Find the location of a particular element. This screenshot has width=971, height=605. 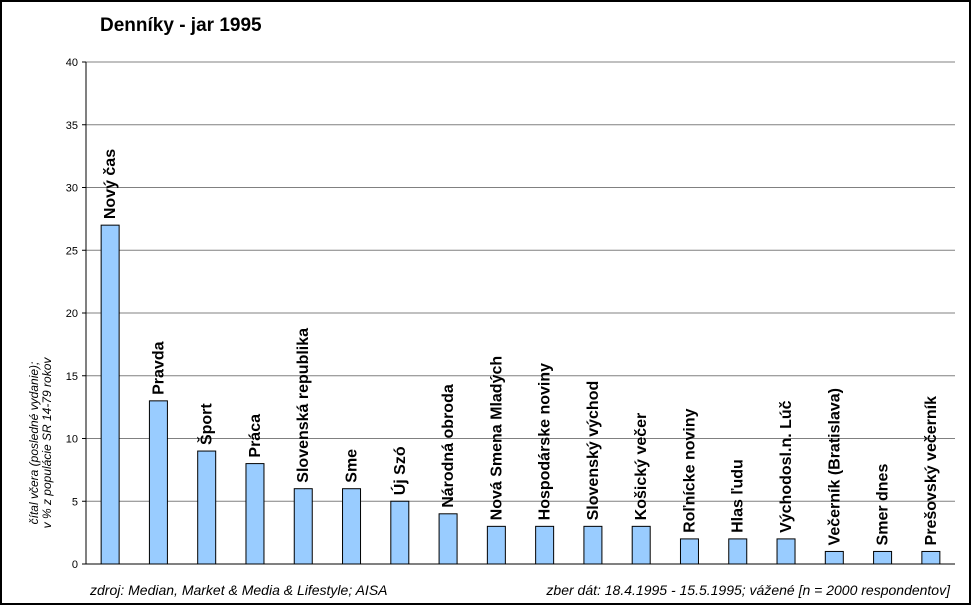

category-label: Sme is located at coordinates (352, 466).